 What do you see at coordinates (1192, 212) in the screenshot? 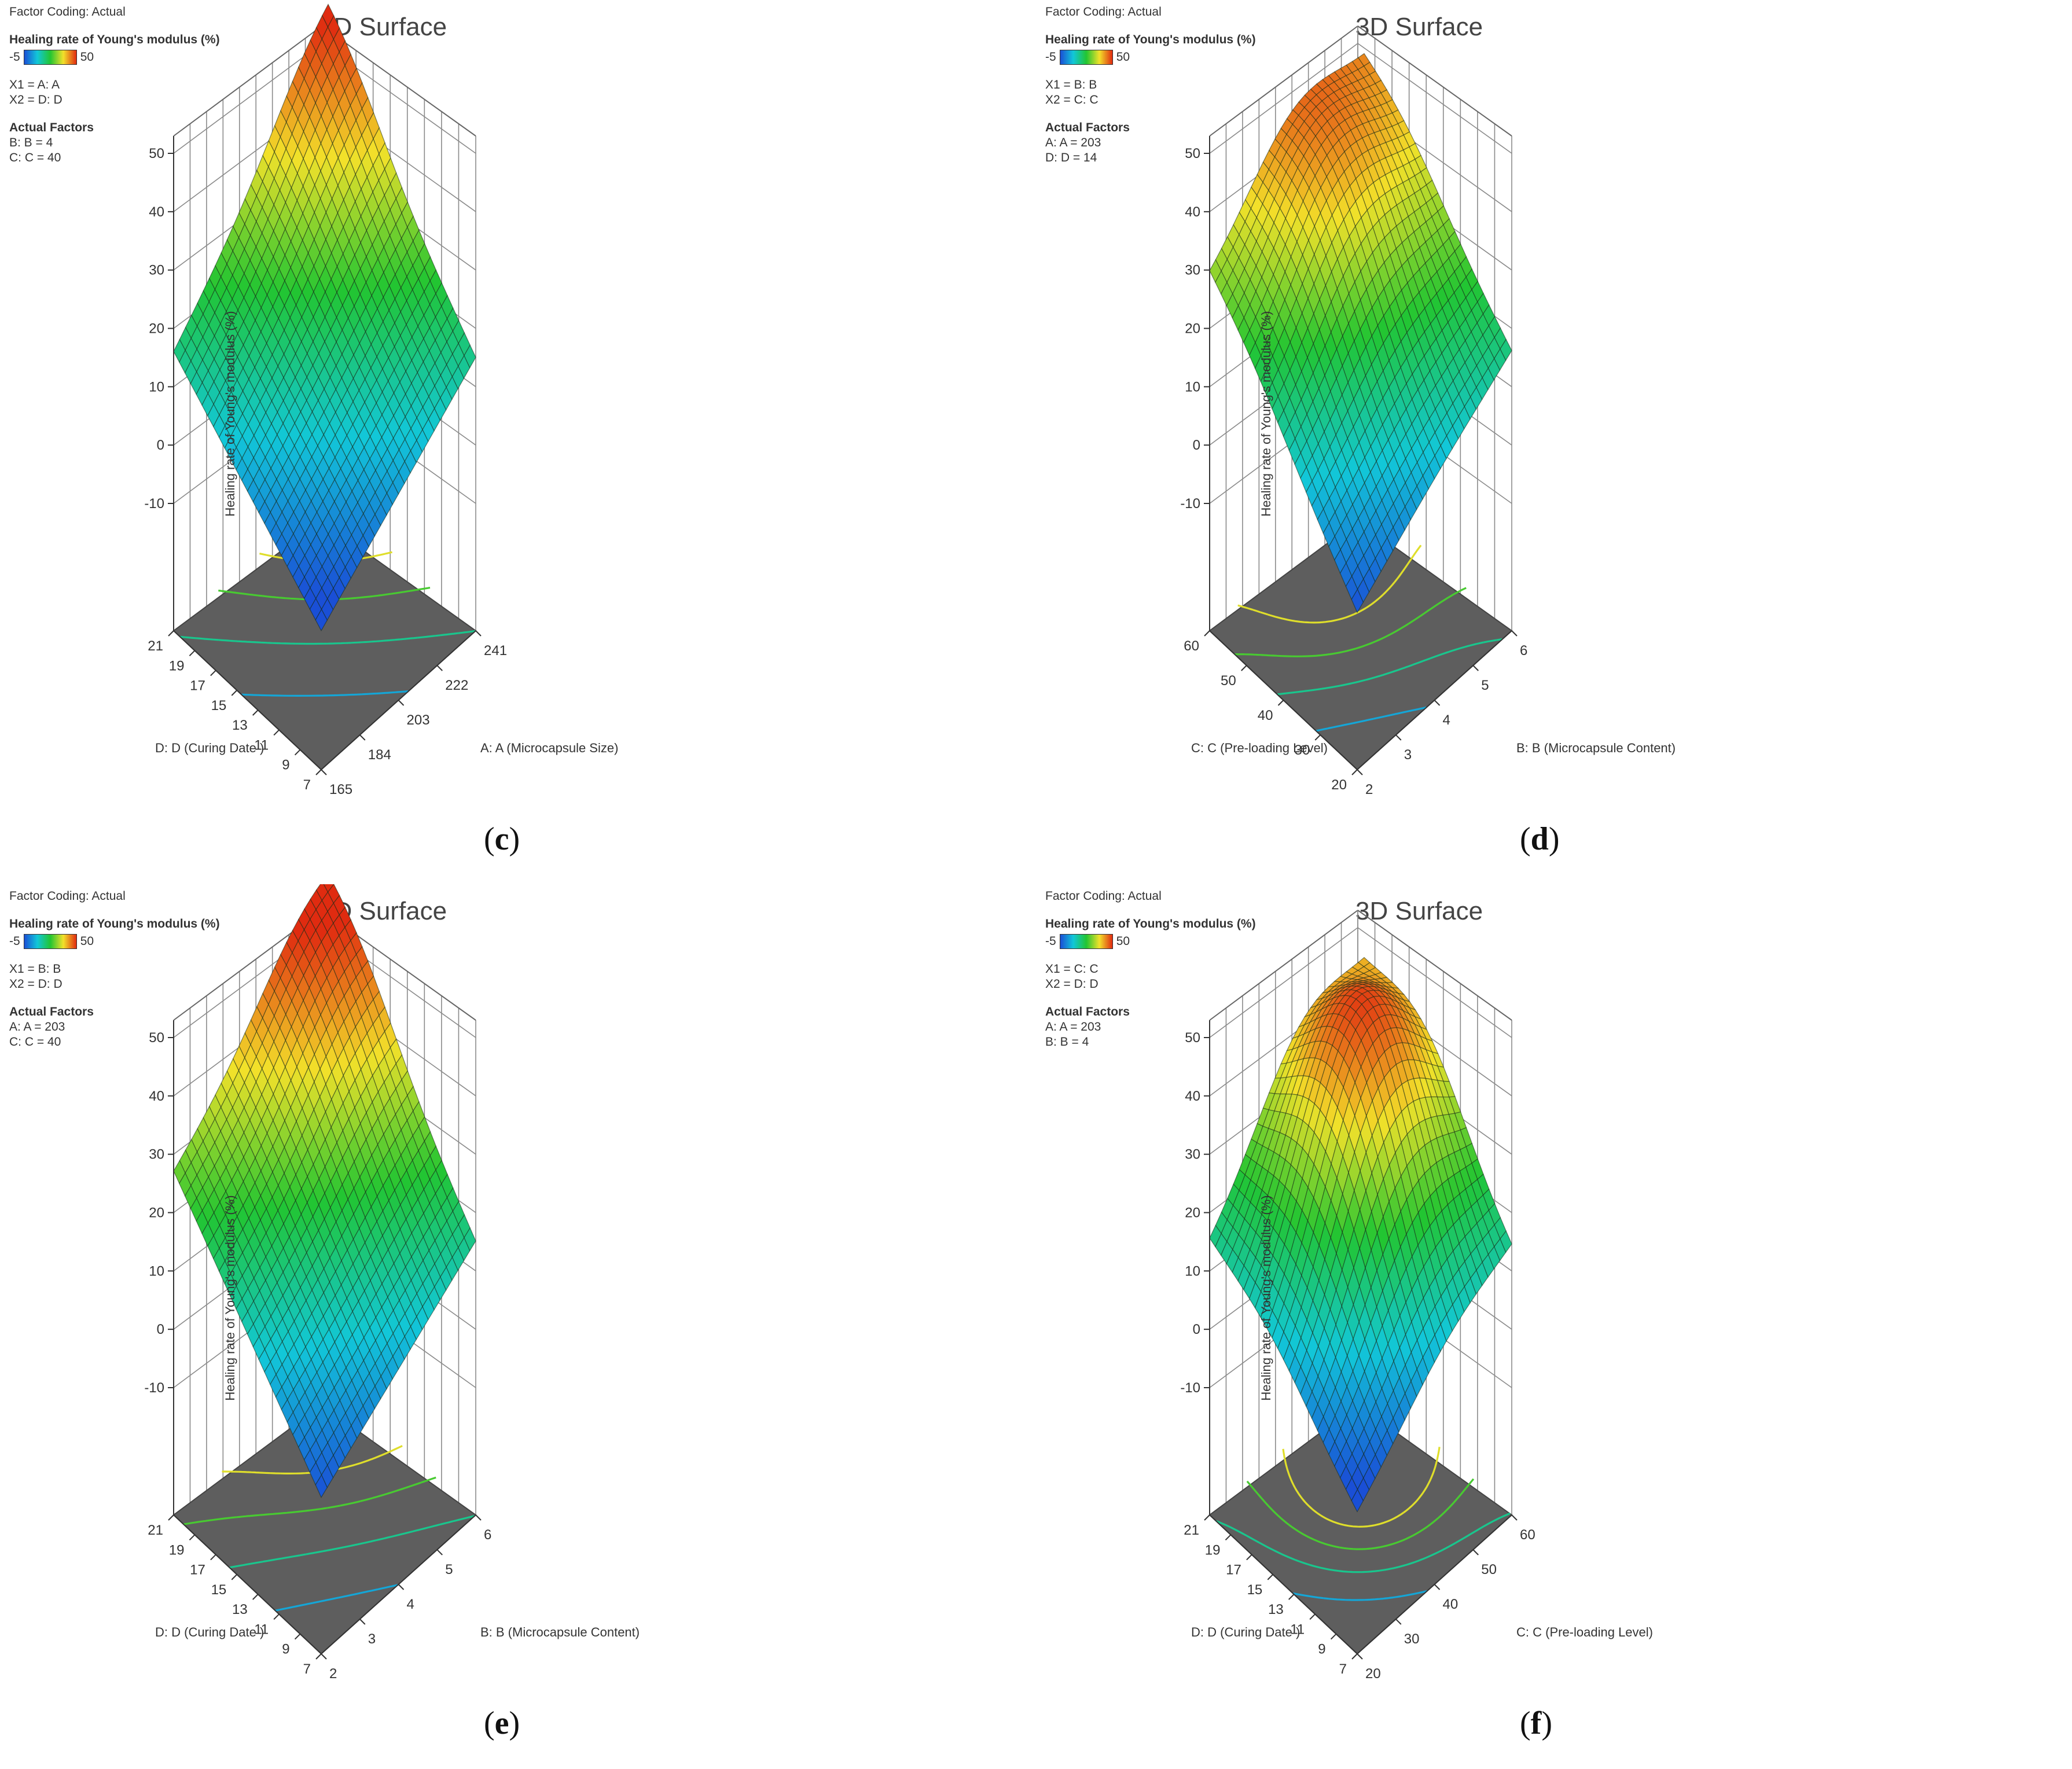
I see `z-tick-label: 40` at bounding box center [1192, 212].